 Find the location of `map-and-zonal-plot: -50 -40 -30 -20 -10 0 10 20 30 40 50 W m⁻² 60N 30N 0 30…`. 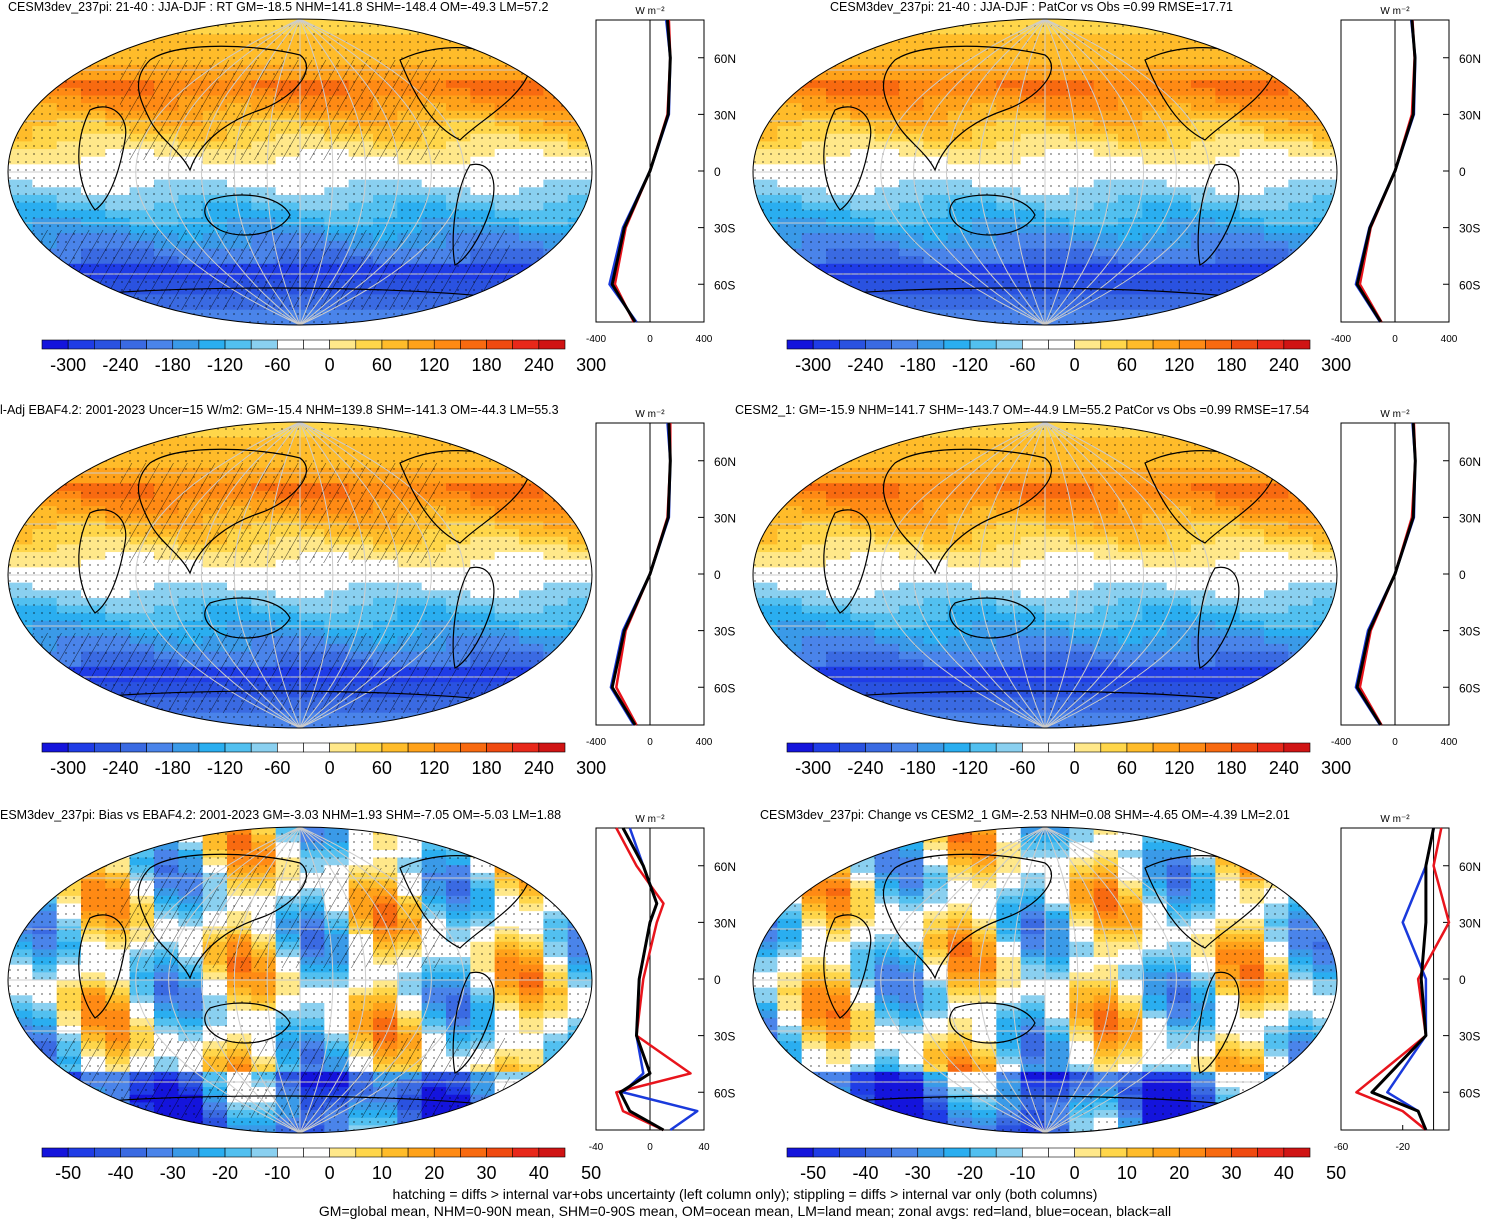

map-and-zonal-plot: -50 -40 -30 -20 -10 0 10 20 30 40 50 W m⁻² 60N 30N 0 30… is located at coordinates (1116, 998).